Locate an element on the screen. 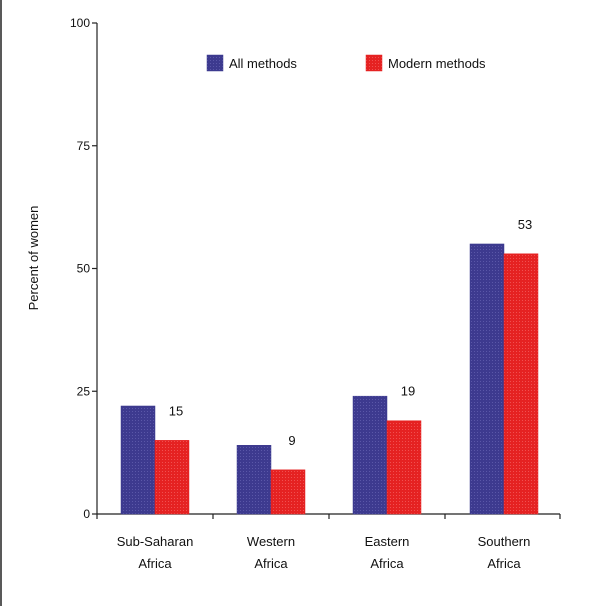  chart-border is located at coordinates (2, 303).